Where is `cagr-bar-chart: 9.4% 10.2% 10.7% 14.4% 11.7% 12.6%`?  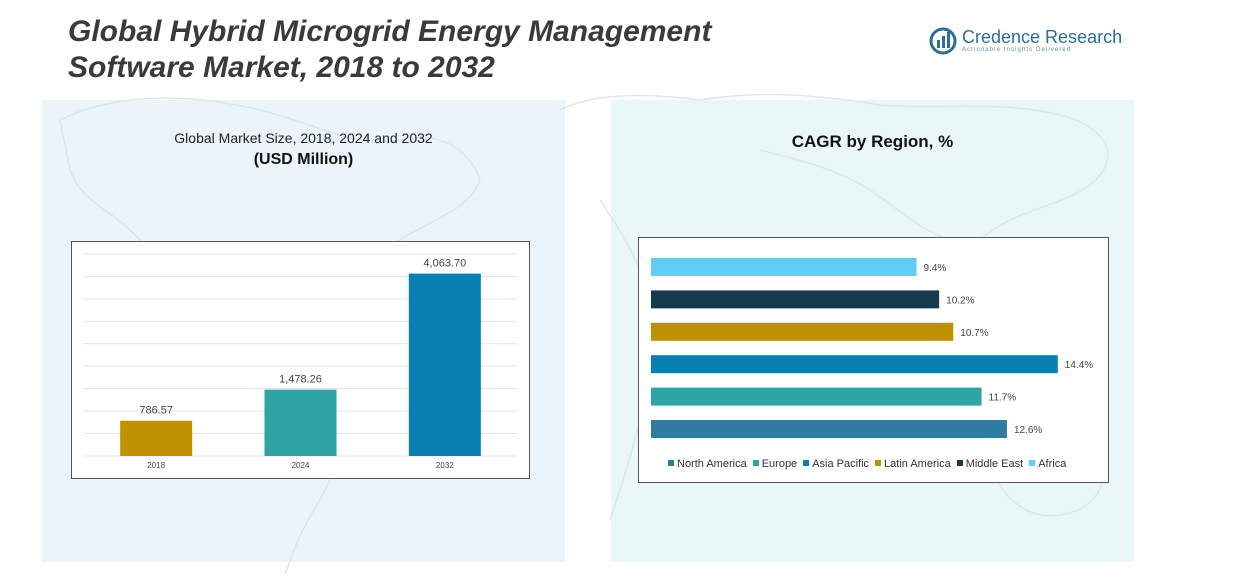 cagr-bar-chart: 9.4% 10.2% 10.7% 14.4% 11.7% 12.6% is located at coordinates (872, 348).